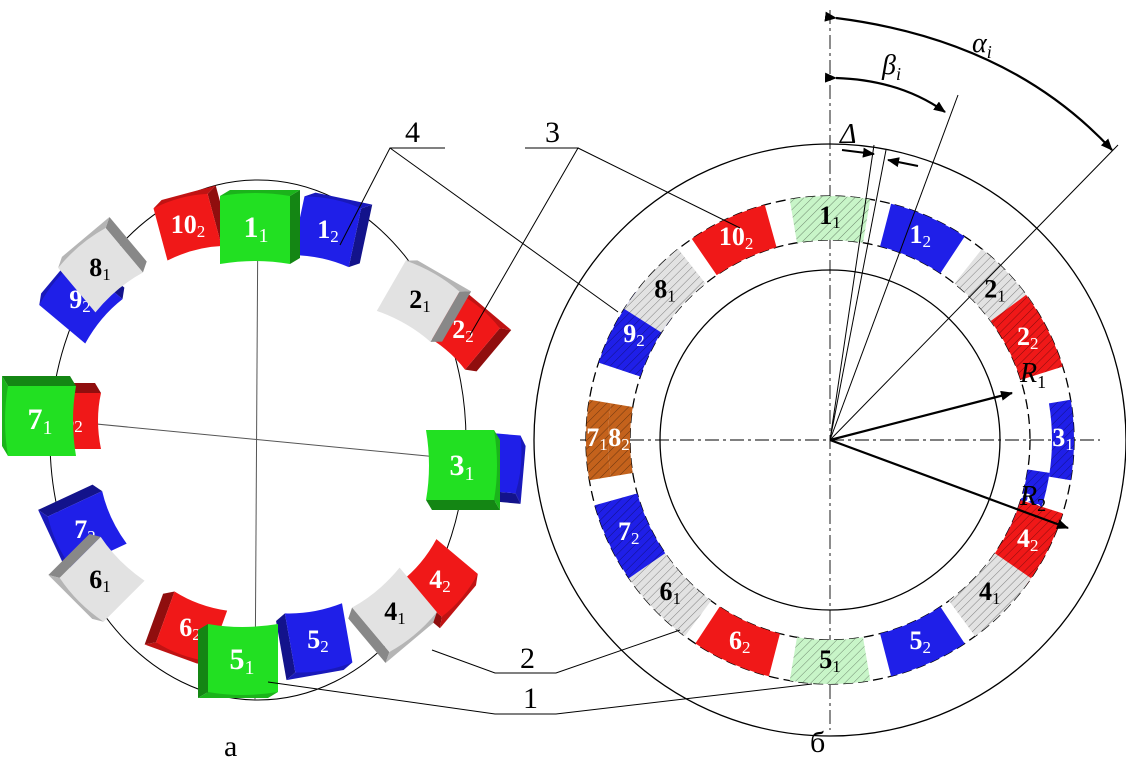 The height and width of the screenshot is (765, 1126). What do you see at coordinates (527, 658) in the screenshot?
I see `callout-2: 2` at bounding box center [527, 658].